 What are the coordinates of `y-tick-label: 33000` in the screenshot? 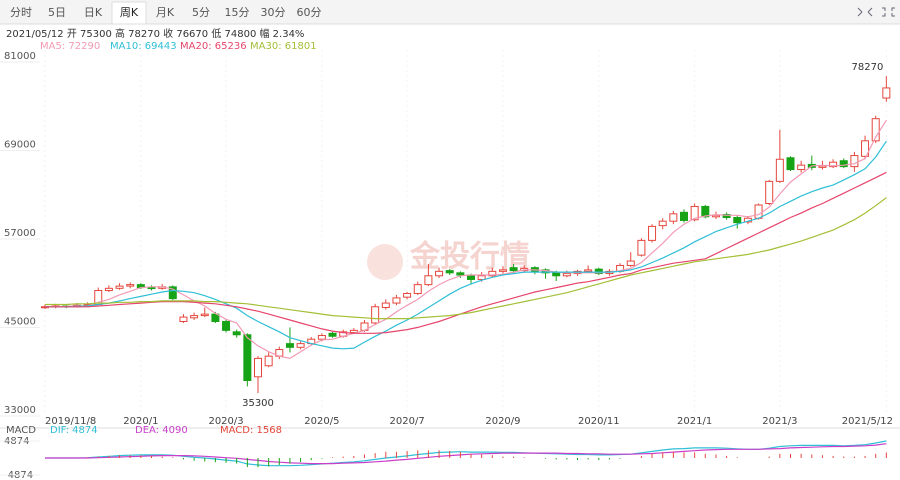 It's located at (20, 410).